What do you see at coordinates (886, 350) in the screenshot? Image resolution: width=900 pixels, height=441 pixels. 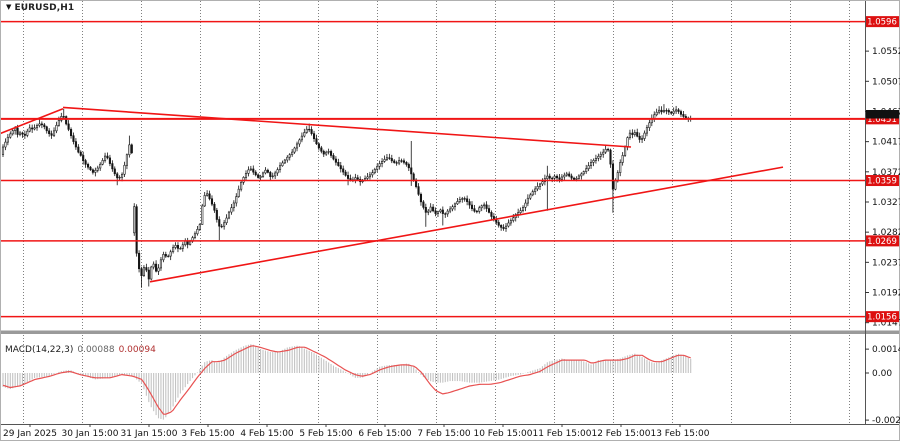 I see `macd-tick-label: 0.00148` at bounding box center [886, 350].